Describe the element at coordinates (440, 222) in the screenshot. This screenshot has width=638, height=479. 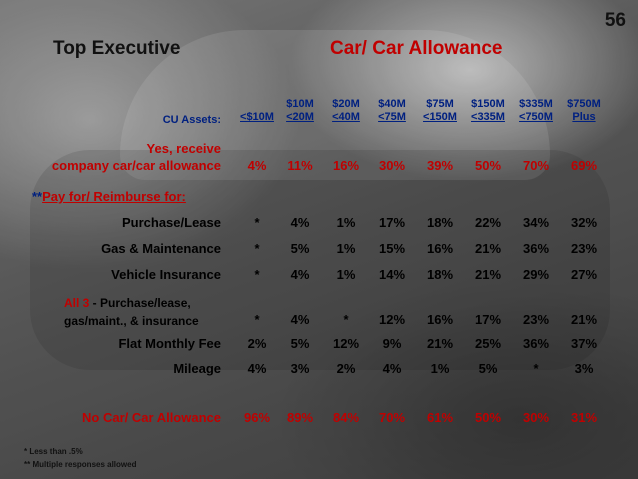
I see `value-cell-purchase: 18%` at that location.